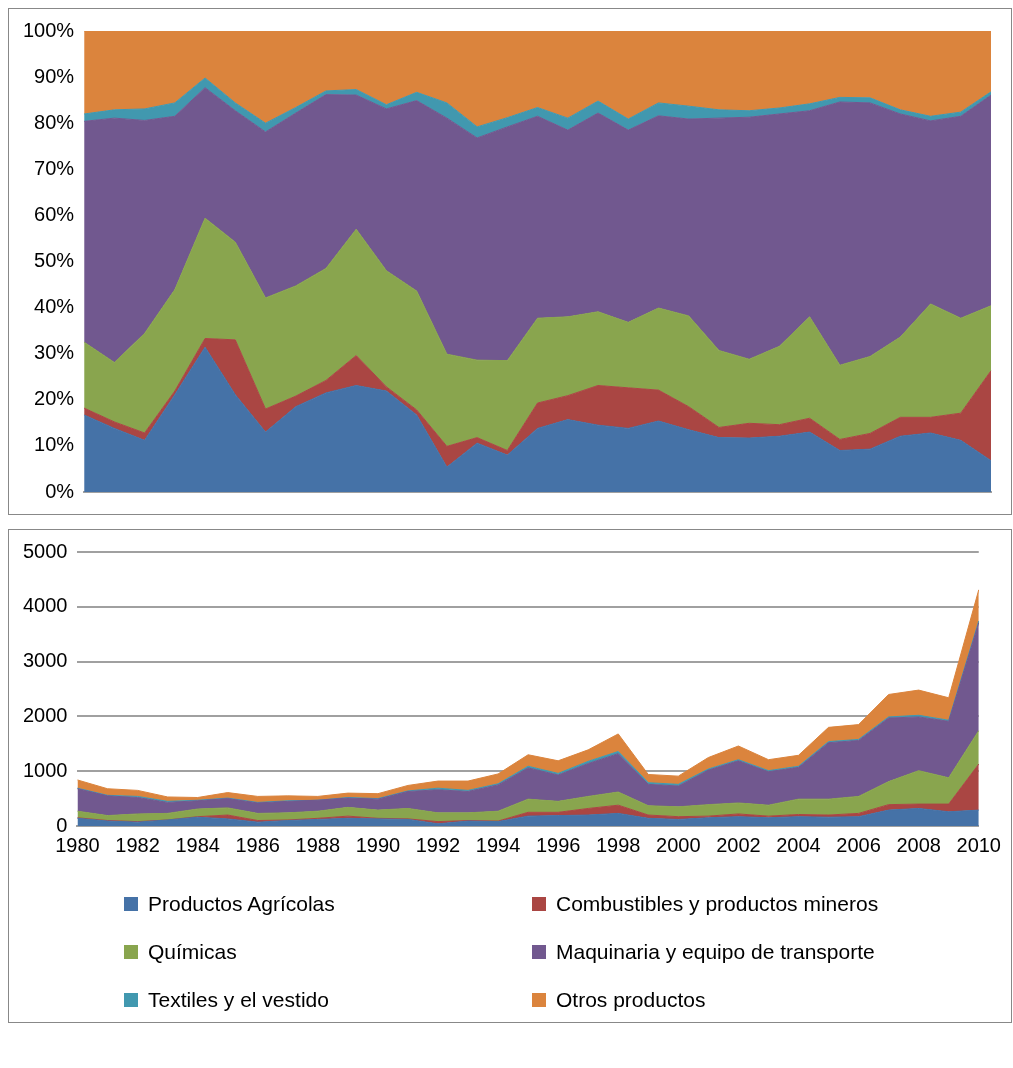 The image size is (1013, 1068). I want to click on x-tick-label: 2000, so click(678, 844).